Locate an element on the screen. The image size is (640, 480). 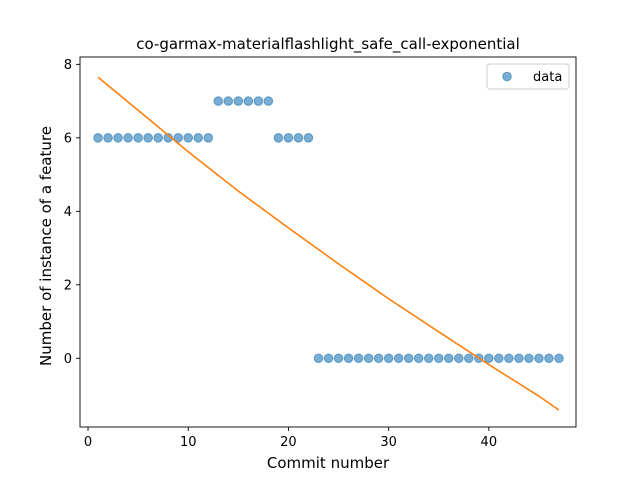
legend-marker is located at coordinates (507, 76).